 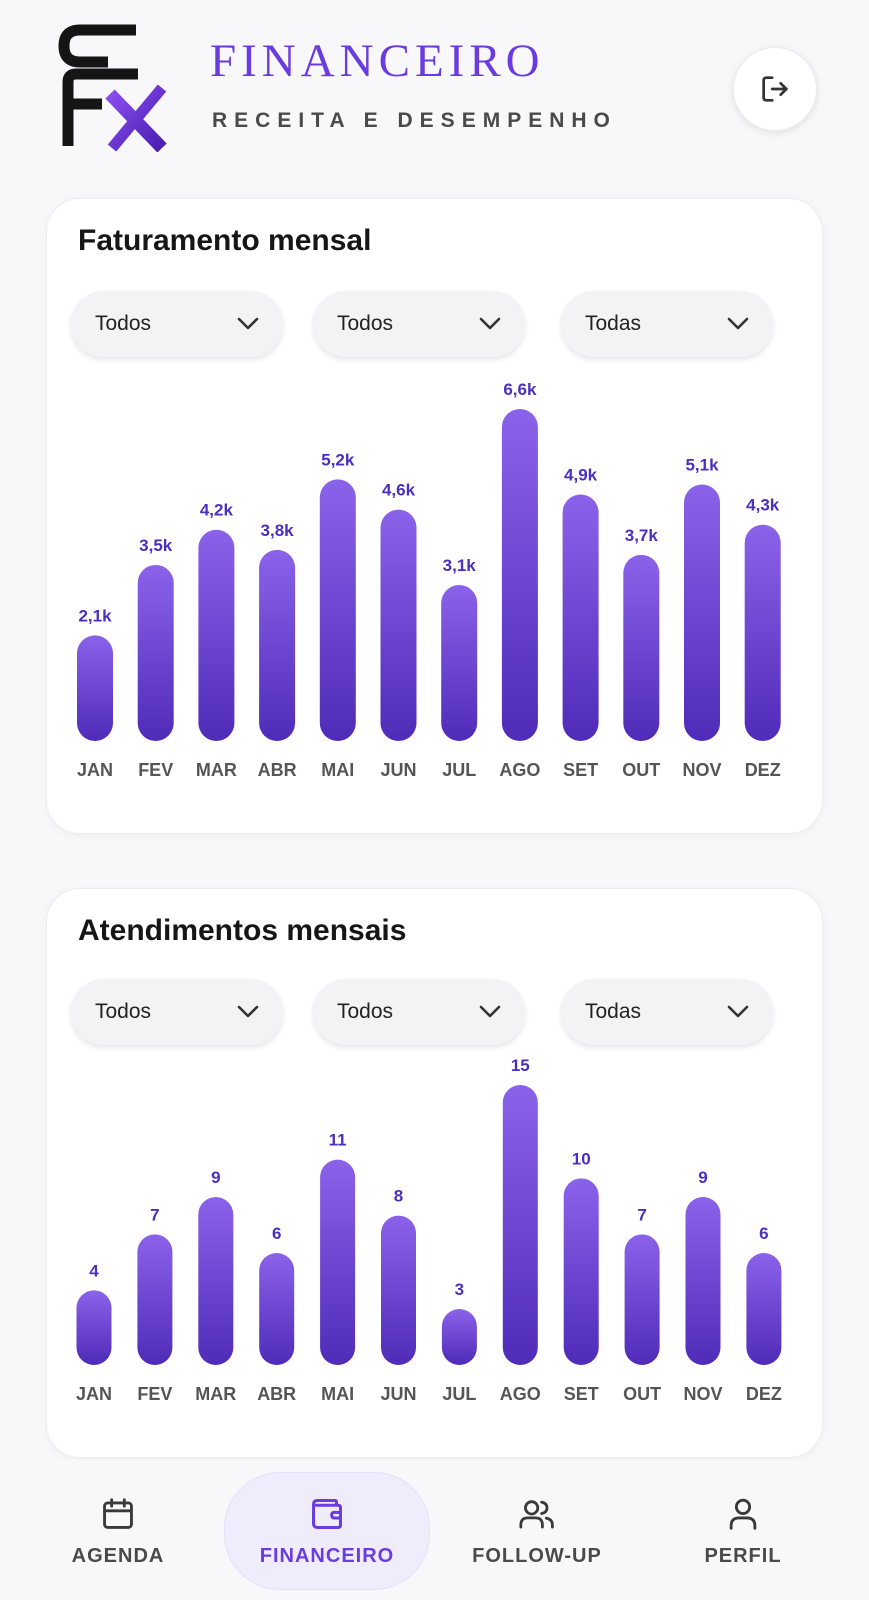 I want to click on revenue-month-label-out: OUT, so click(x=641, y=770).